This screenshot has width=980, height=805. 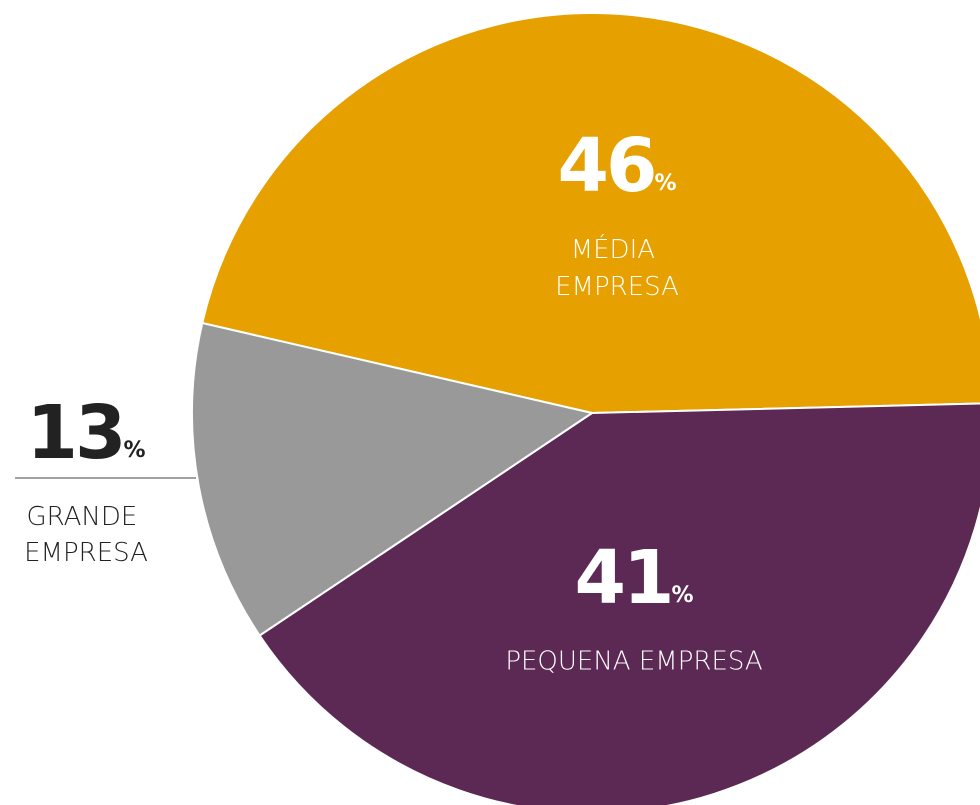 What do you see at coordinates (617, 267) in the screenshot?
I see `category-label: MÉDIA EMPRESA` at bounding box center [617, 267].